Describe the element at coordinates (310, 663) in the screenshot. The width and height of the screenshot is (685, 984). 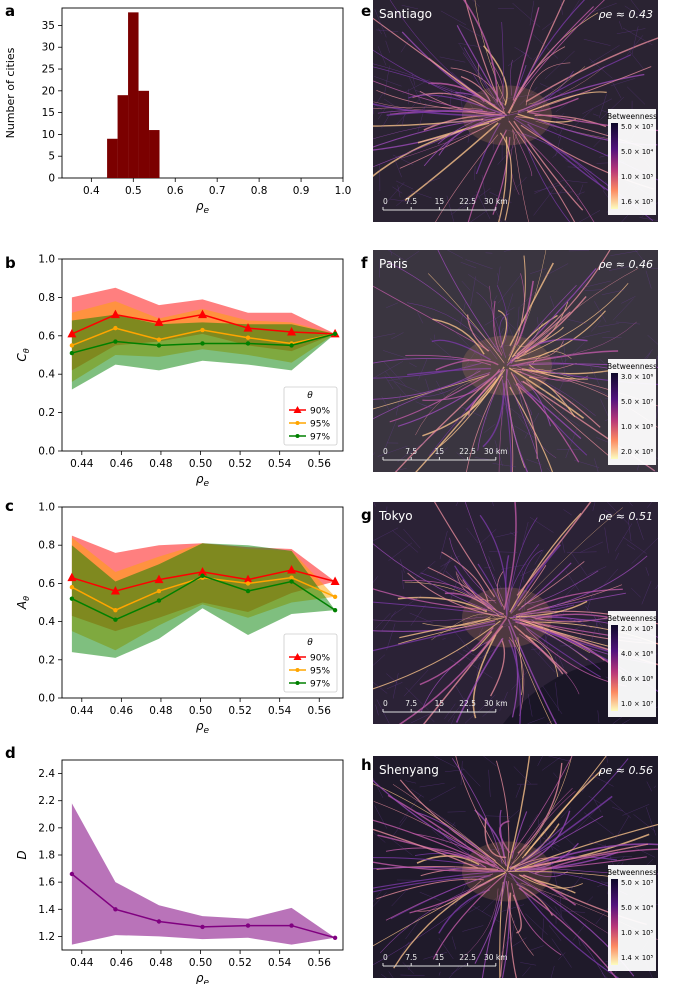
I see `legend: θ 90% 95% 97%` at that location.